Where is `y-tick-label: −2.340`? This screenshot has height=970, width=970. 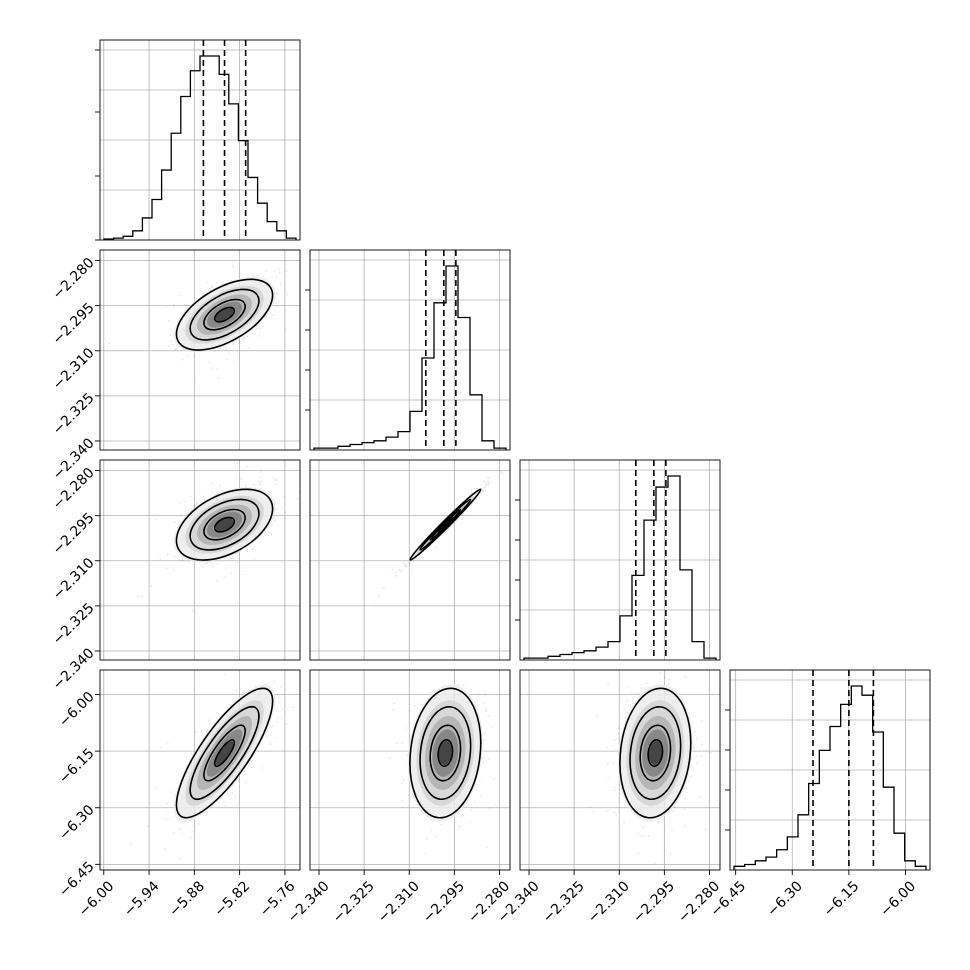 y-tick-label: −2.340 is located at coordinates (74, 669).